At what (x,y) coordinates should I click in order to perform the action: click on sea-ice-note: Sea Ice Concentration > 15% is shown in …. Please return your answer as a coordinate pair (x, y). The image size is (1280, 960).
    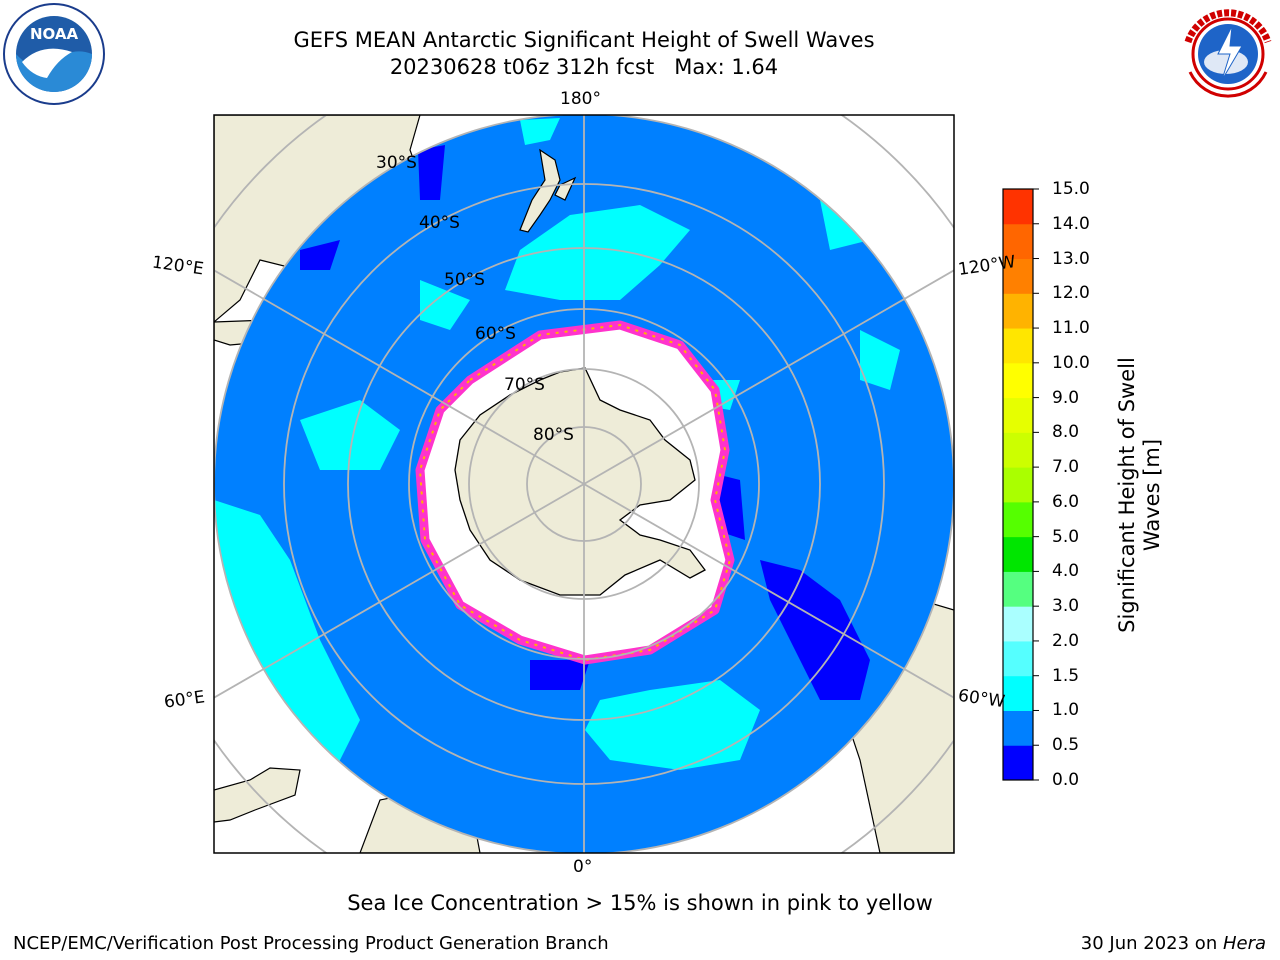
    Looking at the image, I should click on (640, 903).